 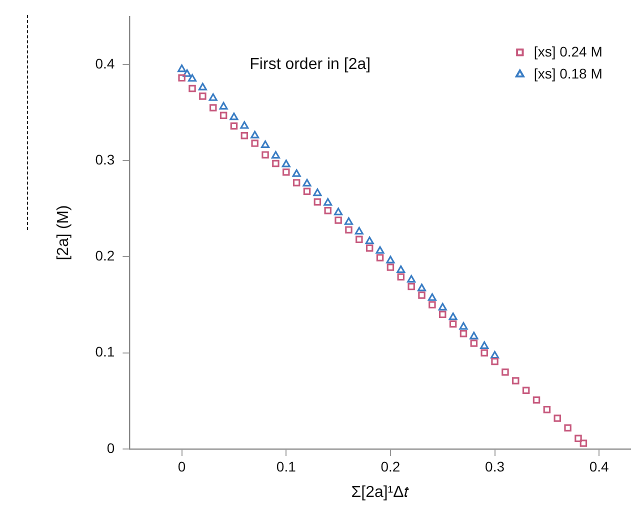 I want to click on legend-label: [xs] 0.18 M, so click(x=568, y=73).